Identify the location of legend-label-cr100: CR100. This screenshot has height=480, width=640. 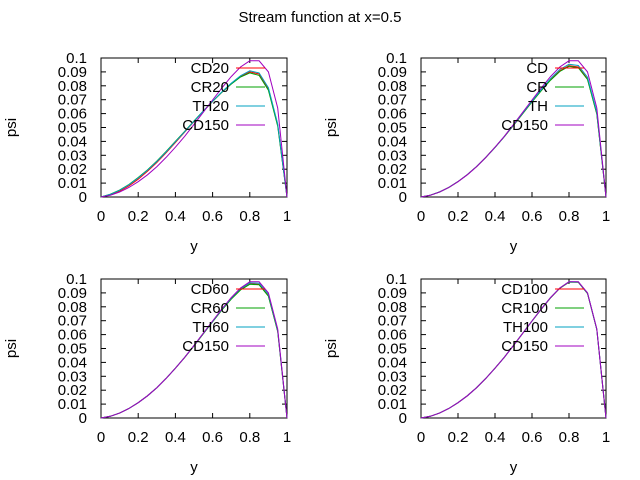
(524, 308).